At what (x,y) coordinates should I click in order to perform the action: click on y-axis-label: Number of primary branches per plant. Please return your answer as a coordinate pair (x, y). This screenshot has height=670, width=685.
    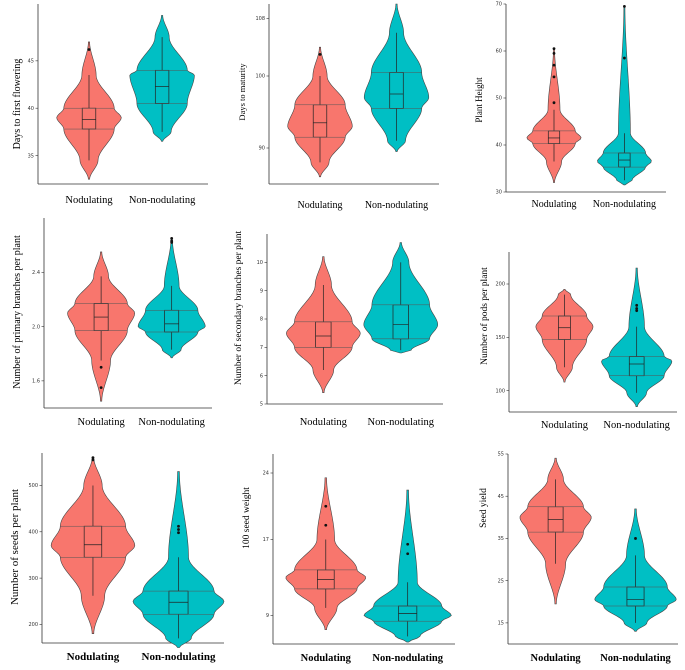
    Looking at the image, I should click on (17, 312).